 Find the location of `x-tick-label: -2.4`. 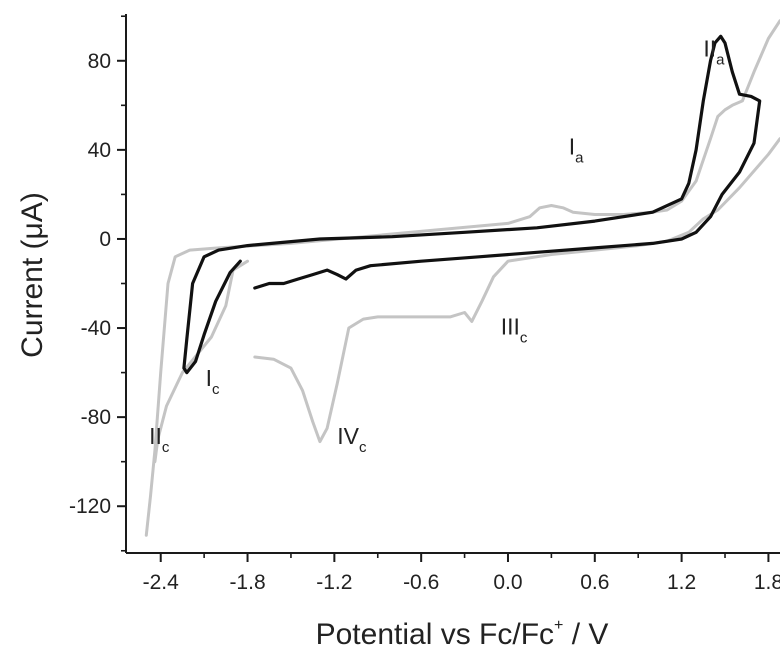

x-tick-label: -2.4 is located at coordinates (161, 582).